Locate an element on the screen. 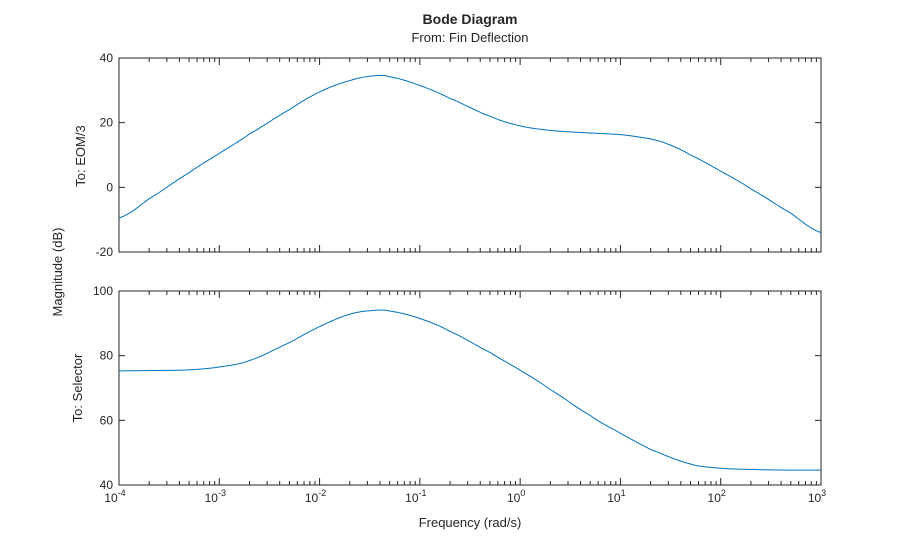 The height and width of the screenshot is (546, 908). y-tick-label: -20 is located at coordinates (105, 252).